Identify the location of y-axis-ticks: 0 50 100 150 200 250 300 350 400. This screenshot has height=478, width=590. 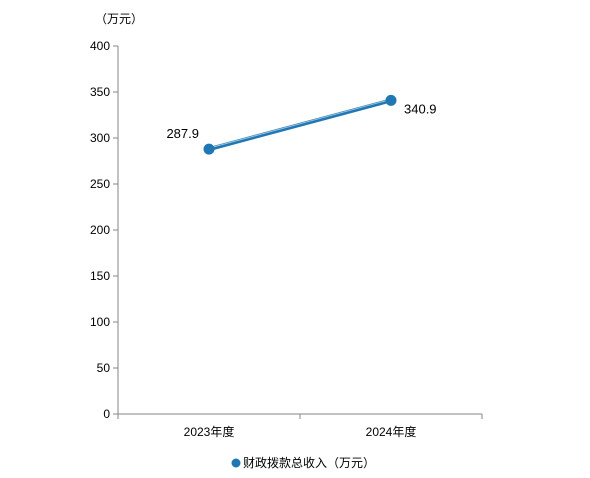
(104, 230).